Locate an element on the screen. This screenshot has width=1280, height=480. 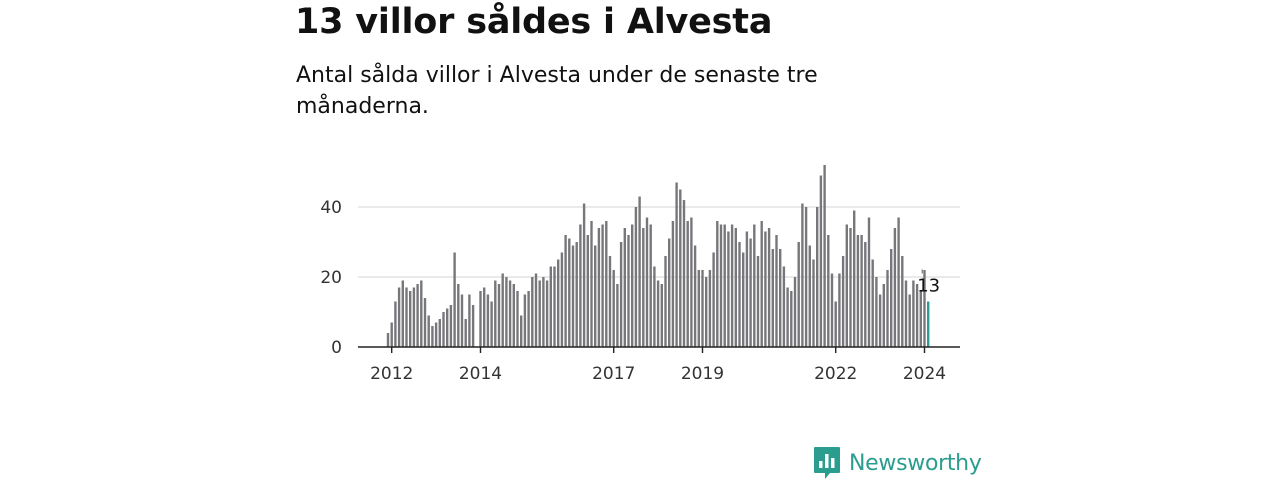
y-tick-label: 40 is located at coordinates (331, 208).